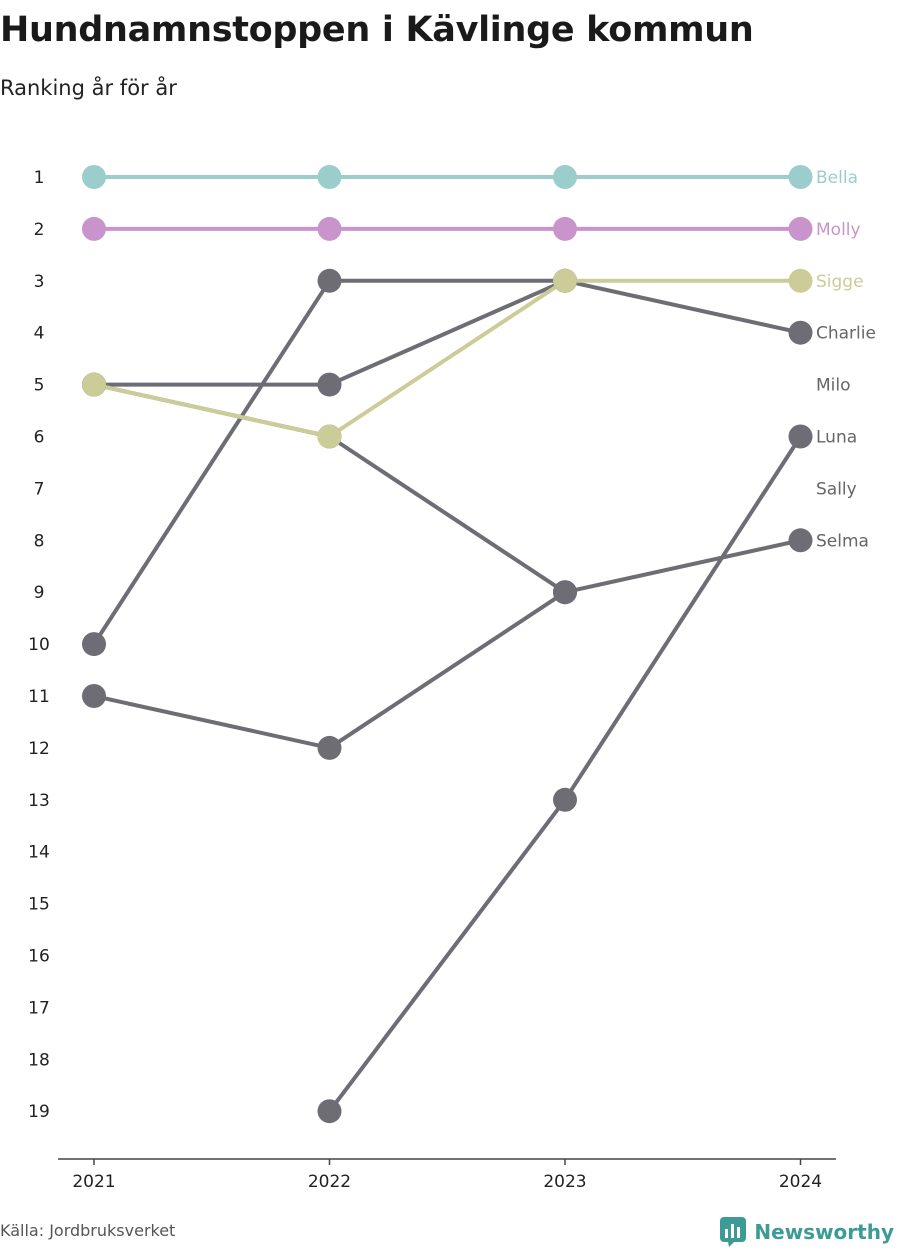 Image resolution: width=900 pixels, height=1250 pixels. What do you see at coordinates (833, 386) in the screenshot?
I see `end-label-milo: Milo` at bounding box center [833, 386].